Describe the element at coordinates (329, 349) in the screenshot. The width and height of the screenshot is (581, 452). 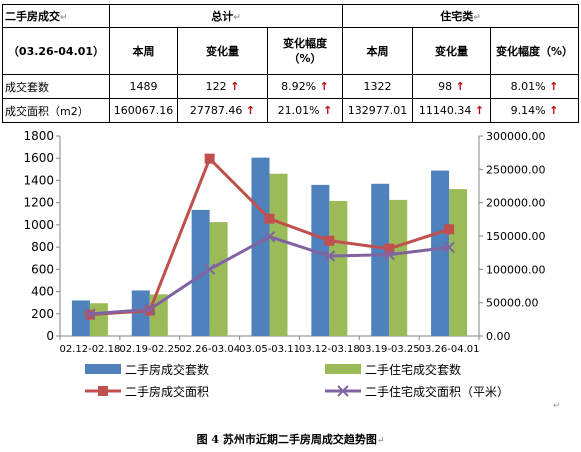
I see `x-tick-label: 03.12-03.18` at that location.